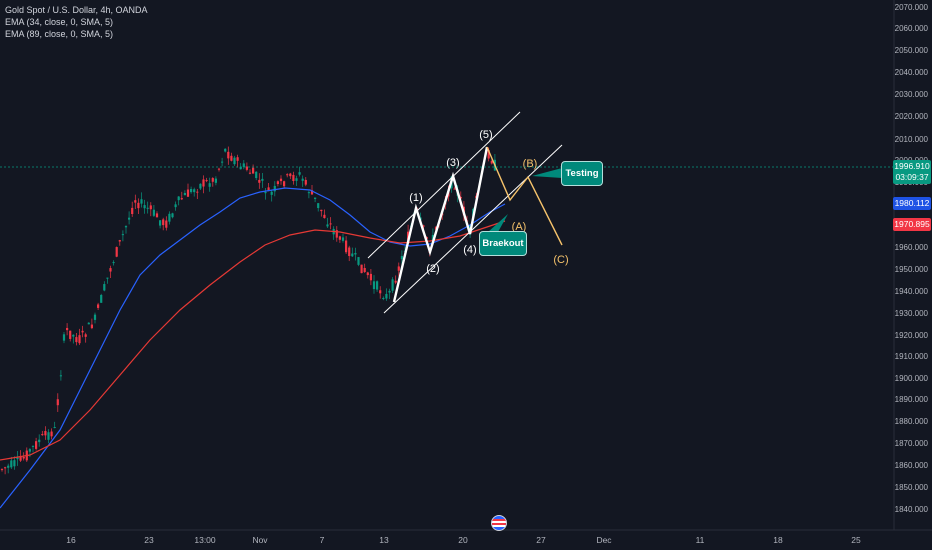 This screenshot has height=550, width=932. What do you see at coordinates (912, 7) in the screenshot?
I see `price-axis-label: 2070.000` at bounding box center [912, 7].